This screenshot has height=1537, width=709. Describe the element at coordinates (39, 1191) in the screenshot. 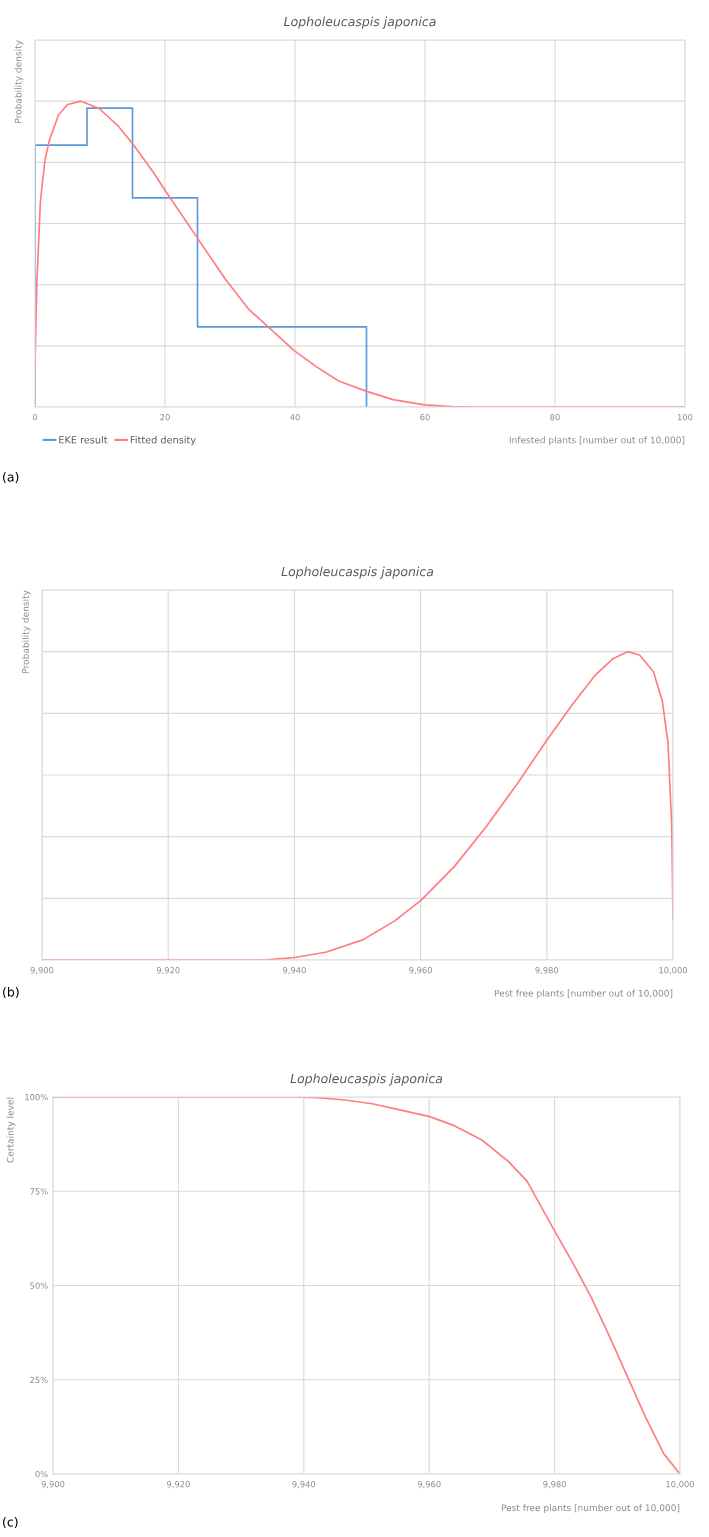

I see `y-tick-label: 75%` at that location.